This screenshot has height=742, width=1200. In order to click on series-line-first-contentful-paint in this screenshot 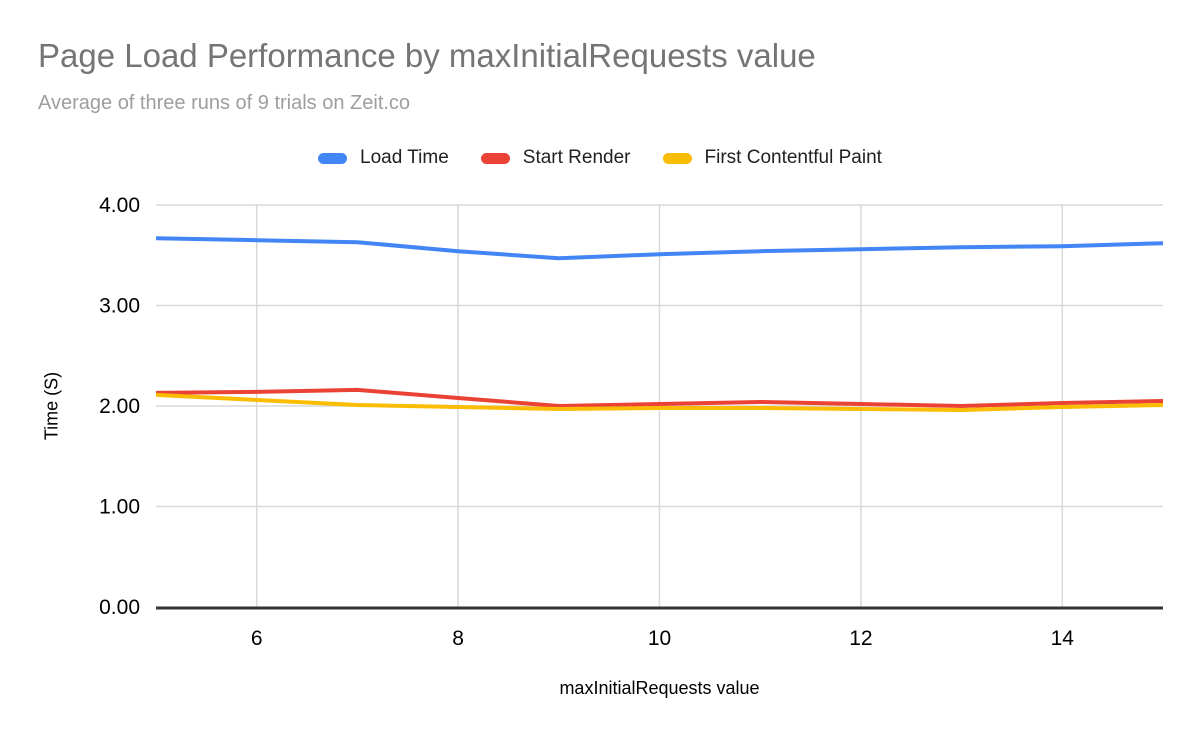, I will do `click(659, 402)`.